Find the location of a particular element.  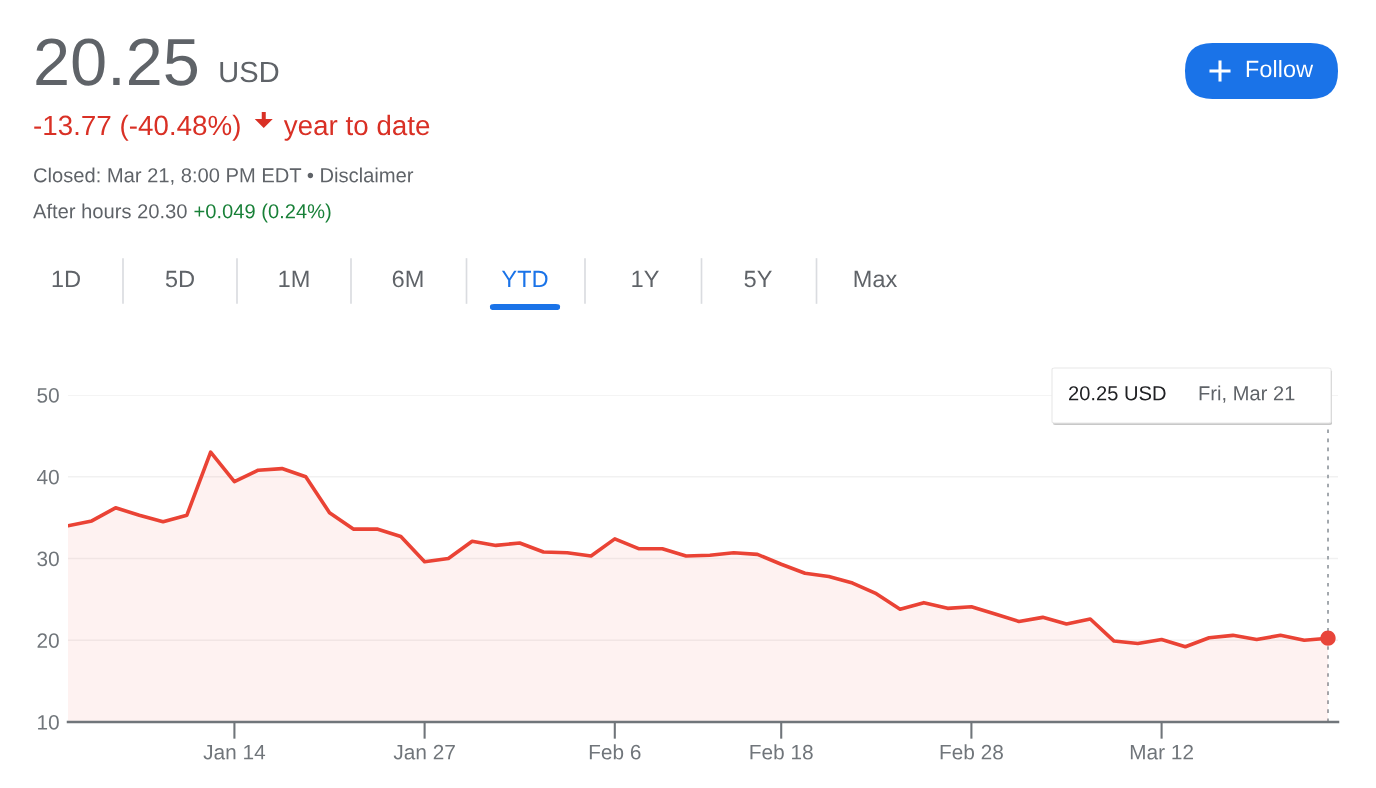

y-tick-label: 40 is located at coordinates (47, 477).